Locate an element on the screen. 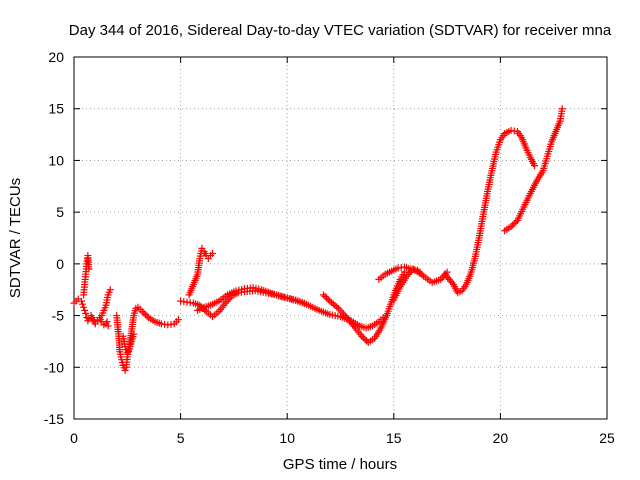 The width and height of the screenshot is (640, 480). x-tick-label: 10 is located at coordinates (287, 438).